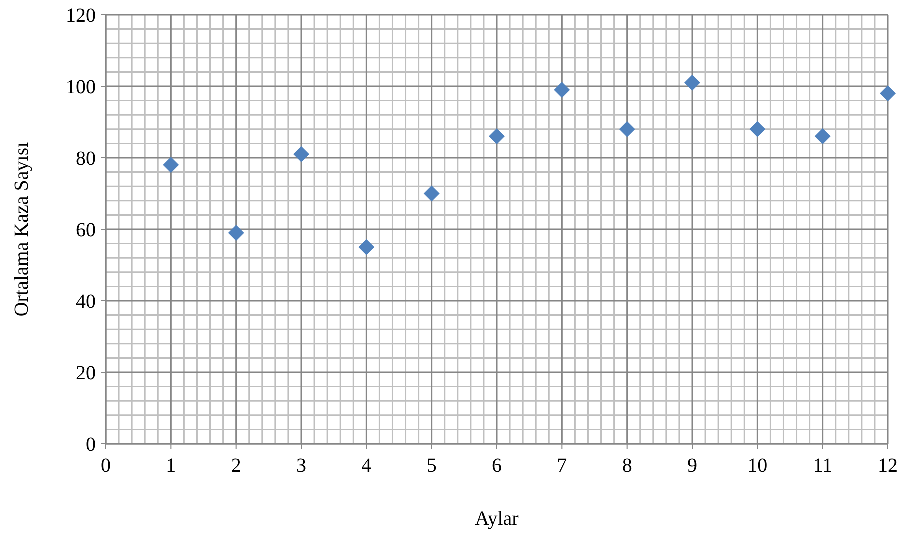 The width and height of the screenshot is (906, 533). Describe the element at coordinates (888, 466) in the screenshot. I see `x-tick-label: 12` at that location.